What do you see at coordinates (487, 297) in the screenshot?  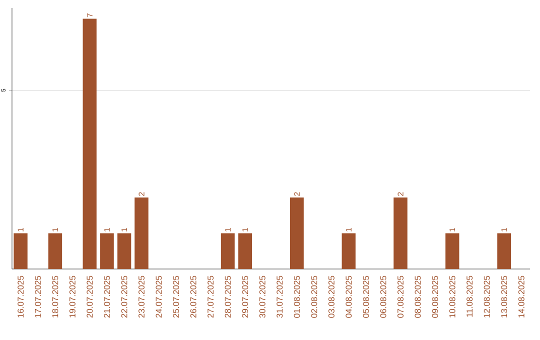 I see `x-tick-label: 12.08.2025` at bounding box center [487, 297].